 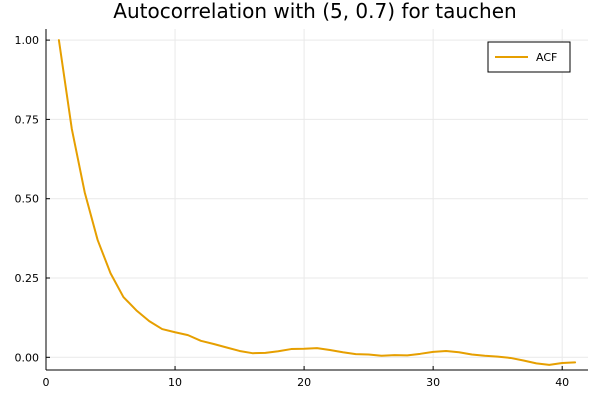 I want to click on y-tick-label-2: 0.50, so click(x=27, y=199).